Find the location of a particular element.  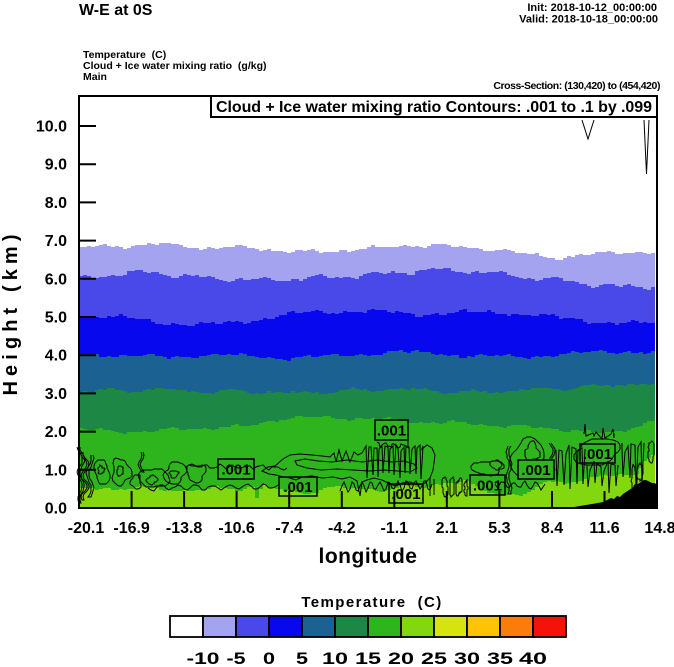

svg-text: -13.8 is located at coordinates (184, 528).